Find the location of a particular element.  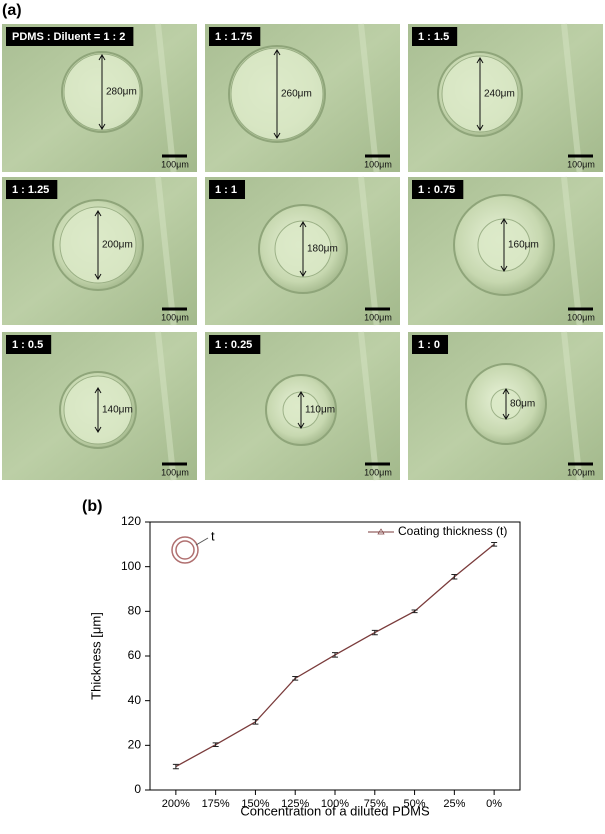

image-tag: 1 : 0.5 is located at coordinates (27, 345).